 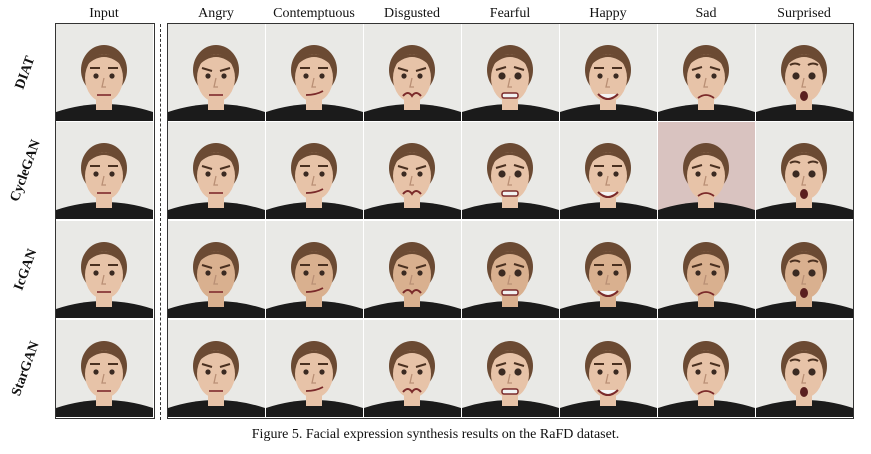 What do you see at coordinates (412, 368) in the screenshot?
I see `face-image-stargan-disgusted` at bounding box center [412, 368].